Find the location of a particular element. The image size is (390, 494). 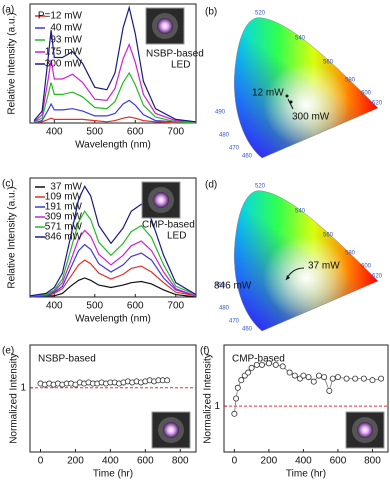

inset-label: CMP-based is located at coordinates (168, 225).